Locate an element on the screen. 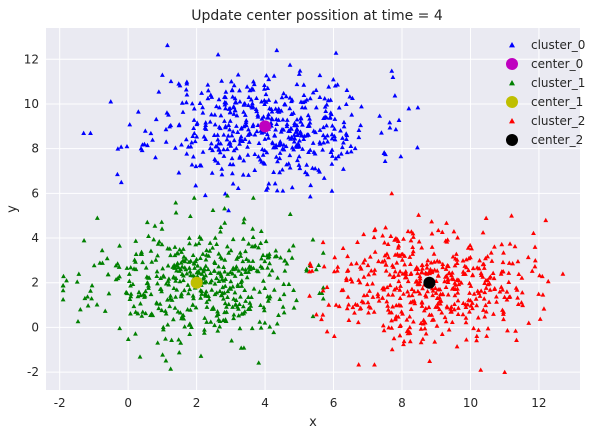  y-axis-label: y is located at coordinates (12, 209).